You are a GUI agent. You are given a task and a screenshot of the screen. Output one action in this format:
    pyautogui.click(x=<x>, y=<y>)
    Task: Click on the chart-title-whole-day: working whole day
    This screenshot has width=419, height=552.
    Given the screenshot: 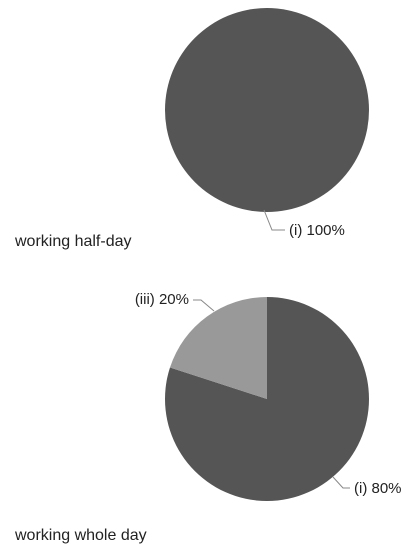 What is the action you would take?
    pyautogui.click(x=81, y=535)
    